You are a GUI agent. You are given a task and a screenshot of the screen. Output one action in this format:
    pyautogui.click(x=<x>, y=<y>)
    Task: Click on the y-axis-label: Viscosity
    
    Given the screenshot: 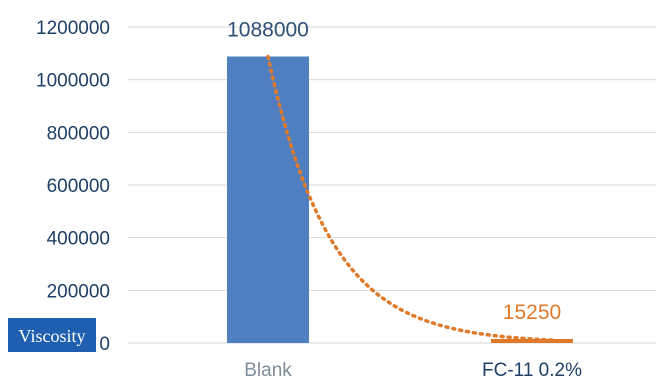 What is the action you would take?
    pyautogui.click(x=52, y=336)
    